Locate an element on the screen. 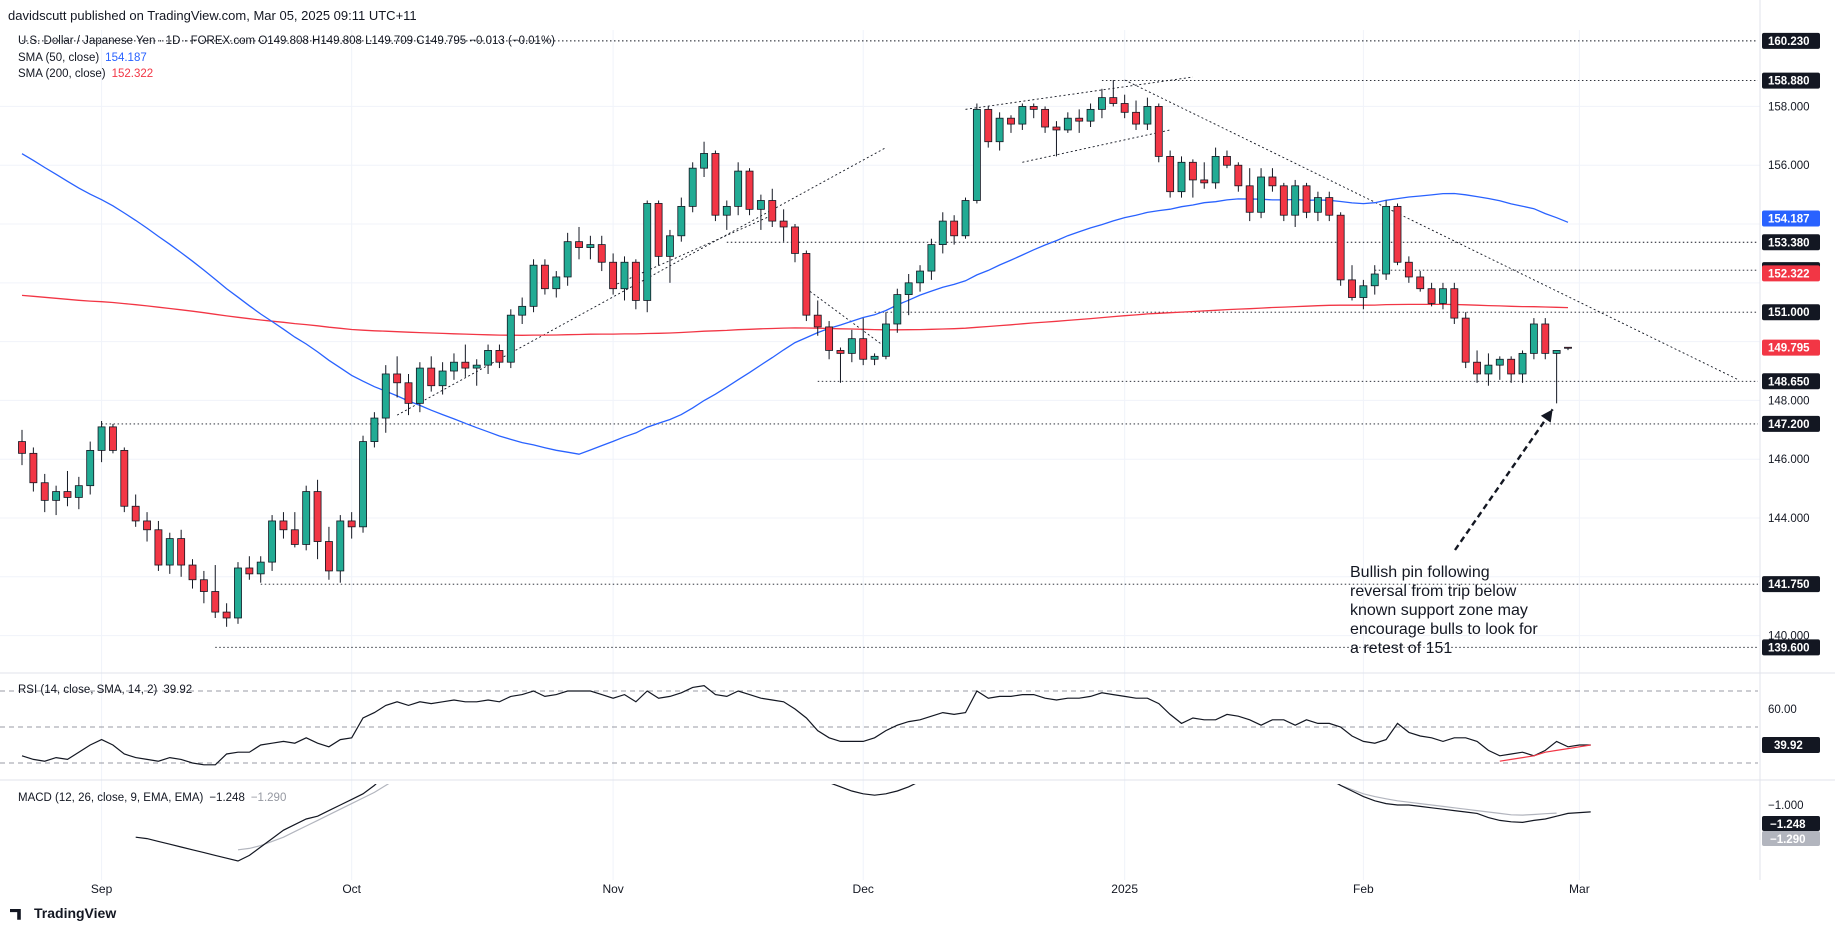 The image size is (1835, 931). time-tick-label: Sep is located at coordinates (102, 889).